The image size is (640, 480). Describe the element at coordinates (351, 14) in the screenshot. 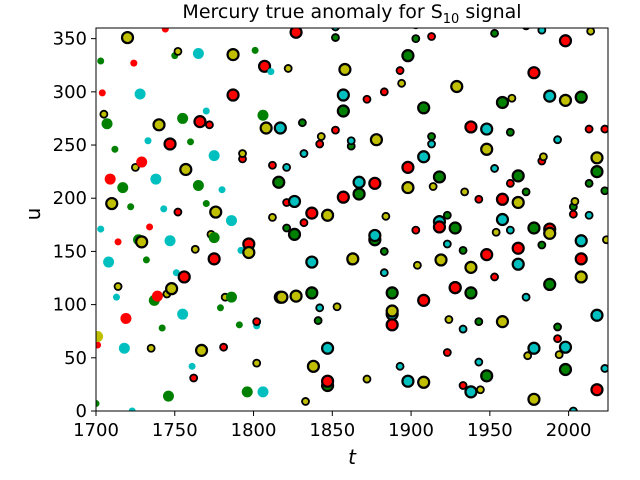

I see `chart-title: Mercury true anomaly for S10 signal` at that location.